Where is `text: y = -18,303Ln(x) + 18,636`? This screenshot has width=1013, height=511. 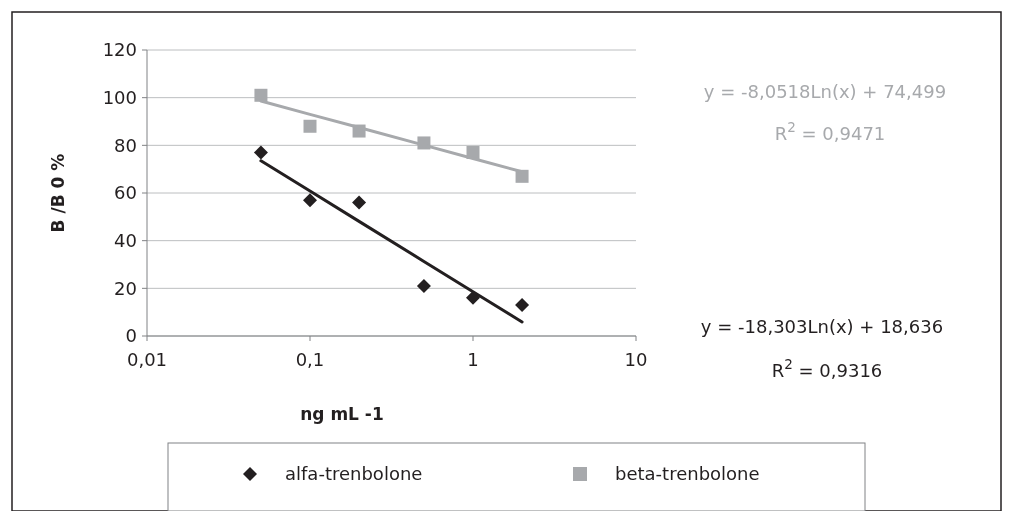
text: y = -18,303Ln(x) + 18,636 is located at coordinates (822, 326).